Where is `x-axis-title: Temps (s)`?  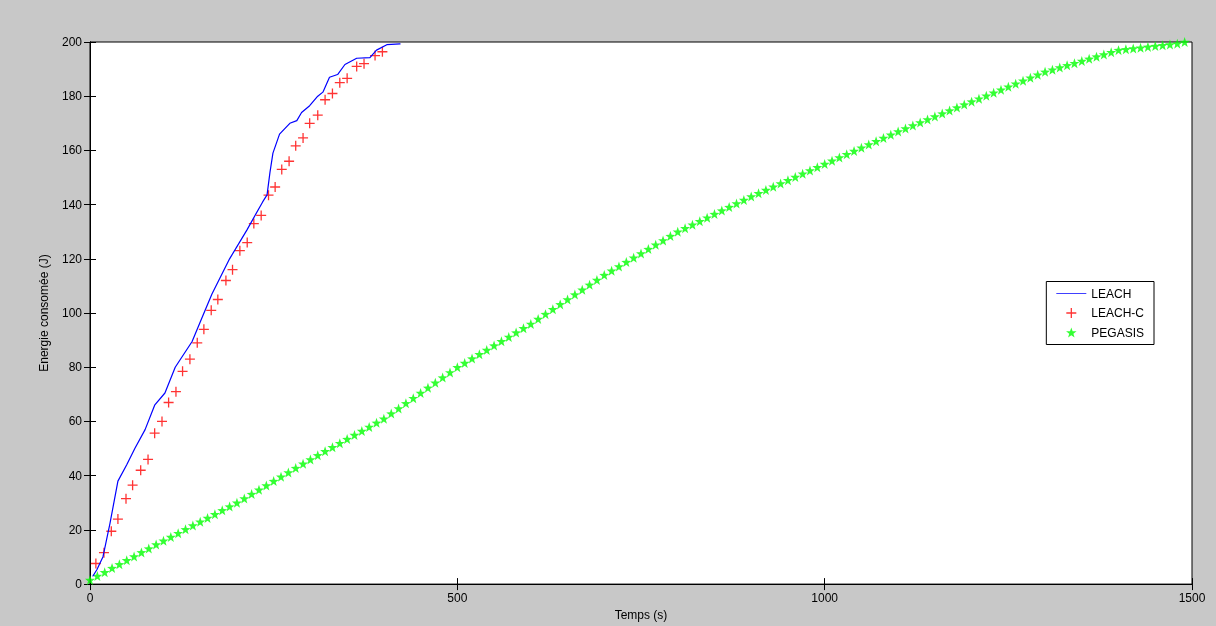
x-axis-title: Temps (s) is located at coordinates (641, 615).